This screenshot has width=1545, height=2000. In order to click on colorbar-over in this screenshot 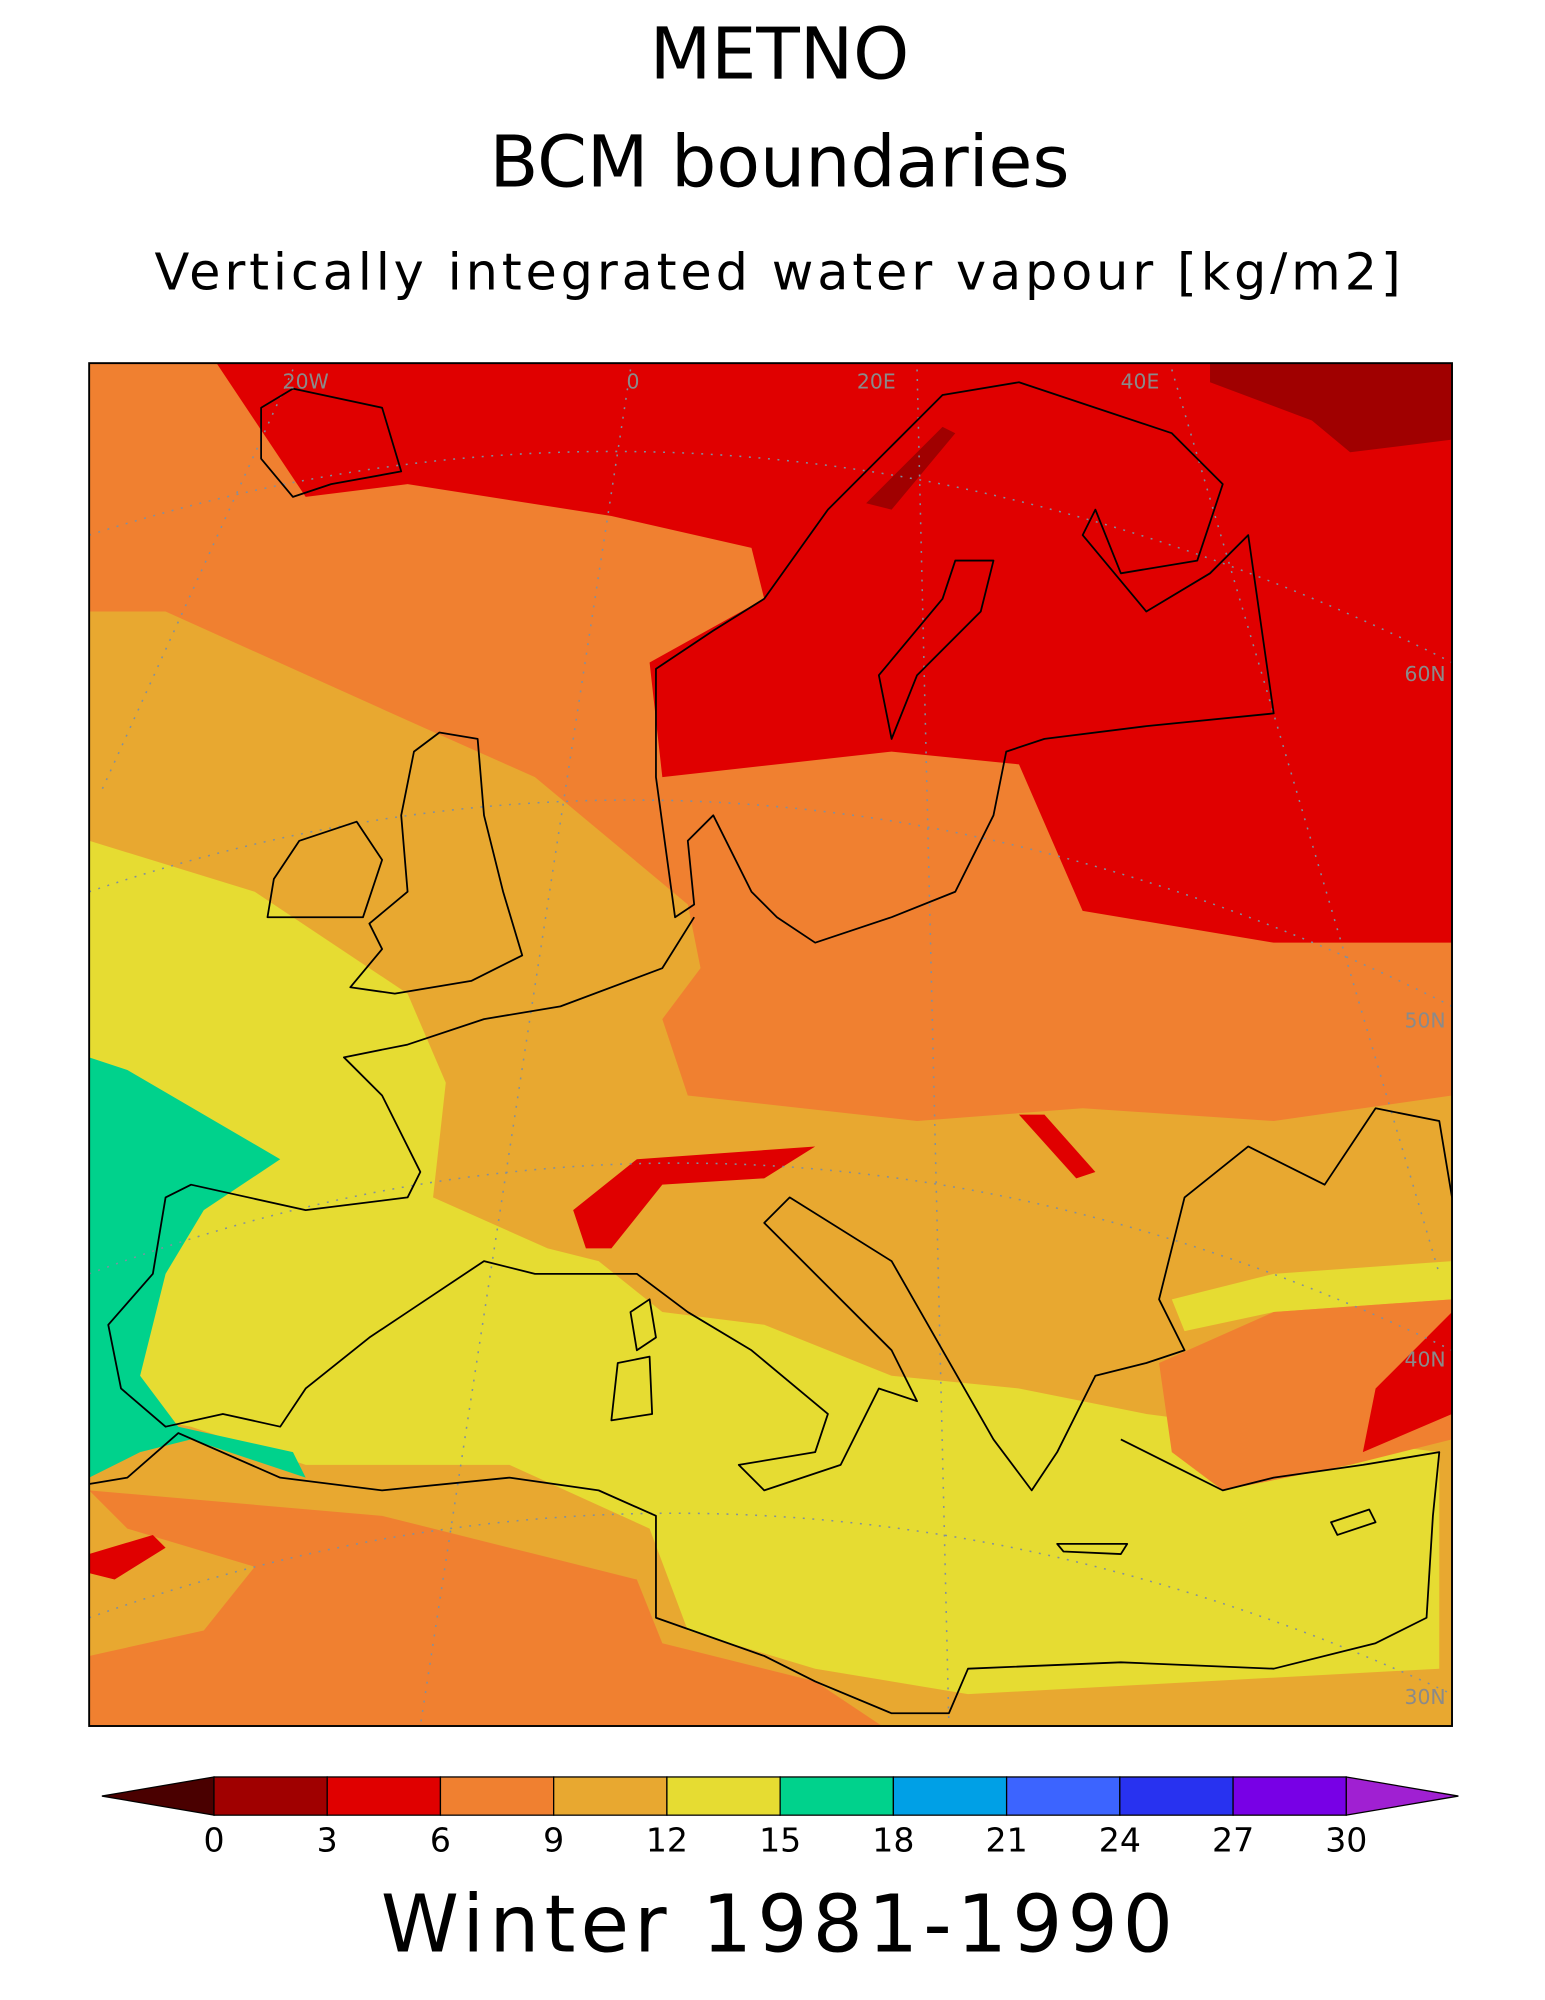, I will do `click(1402, 1796)`.